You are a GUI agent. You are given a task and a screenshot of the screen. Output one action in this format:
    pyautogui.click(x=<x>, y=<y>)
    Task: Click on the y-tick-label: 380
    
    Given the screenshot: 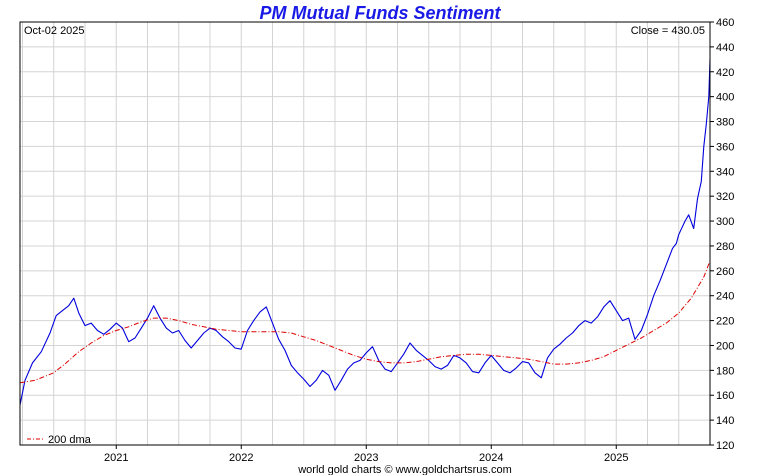 What is the action you would take?
    pyautogui.click(x=725, y=123)
    